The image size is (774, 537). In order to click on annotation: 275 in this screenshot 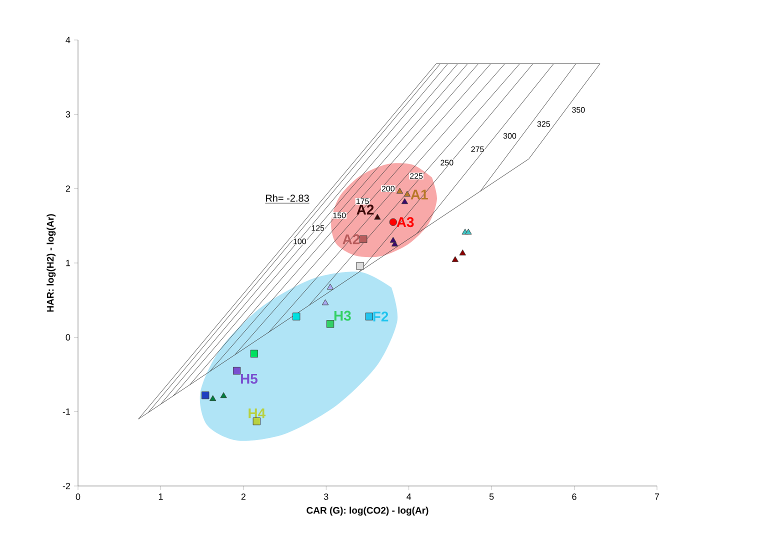, I will do `click(477, 149)`.